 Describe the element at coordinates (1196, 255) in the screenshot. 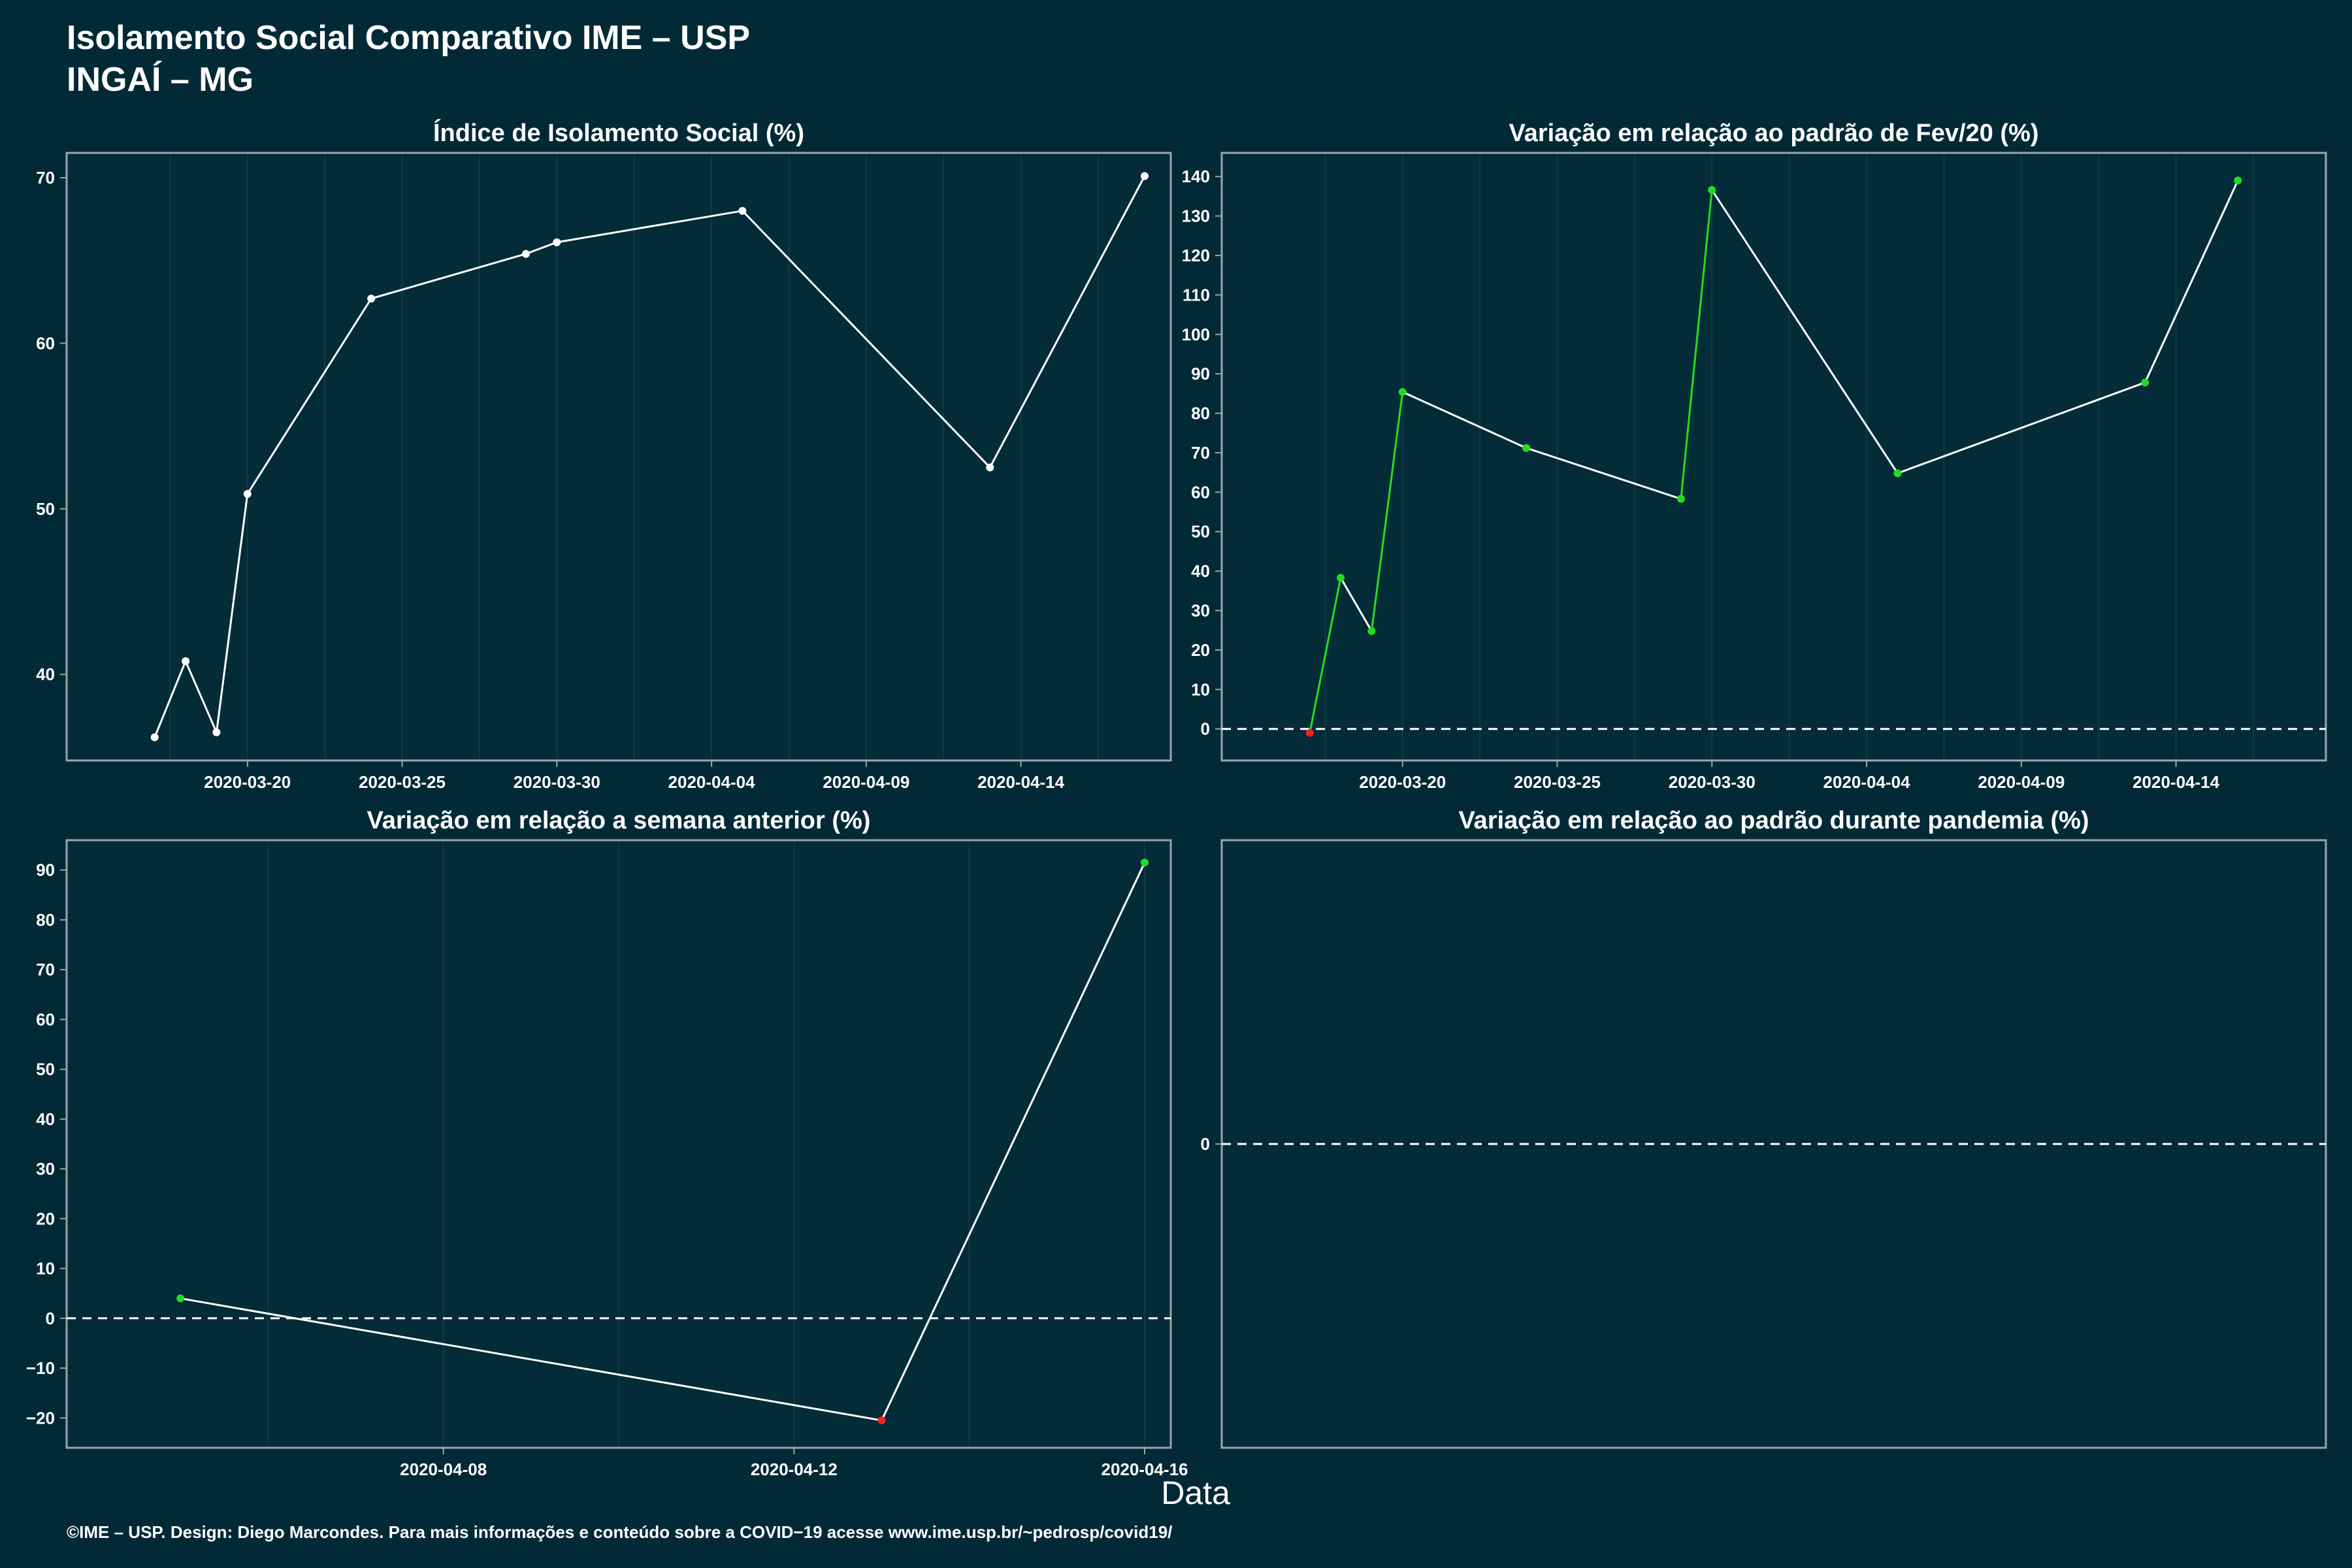

I see `y-tick-label: 120` at that location.